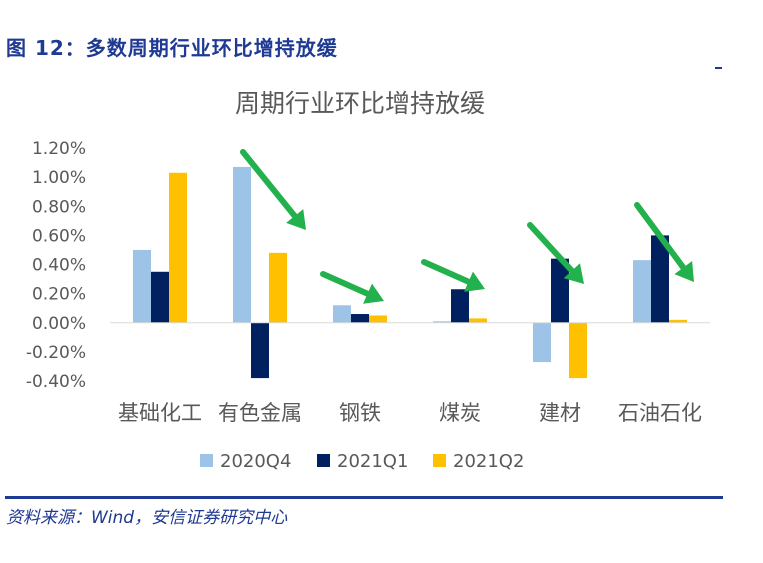 The height and width of the screenshot is (563, 763). What do you see at coordinates (56, 382) in the screenshot?
I see `y-tick-label: -0.40%` at bounding box center [56, 382].